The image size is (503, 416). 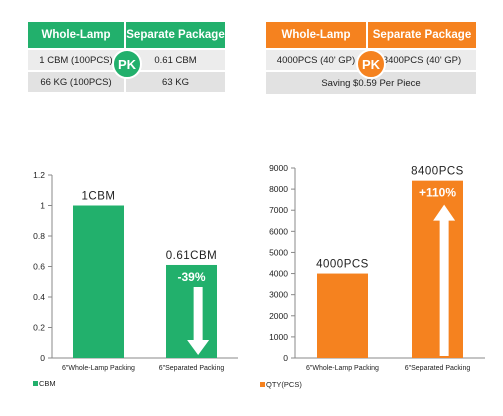 What do you see at coordinates (278, 274) in the screenshot?
I see `qty-y-tick-label: 4000` at bounding box center [278, 274].